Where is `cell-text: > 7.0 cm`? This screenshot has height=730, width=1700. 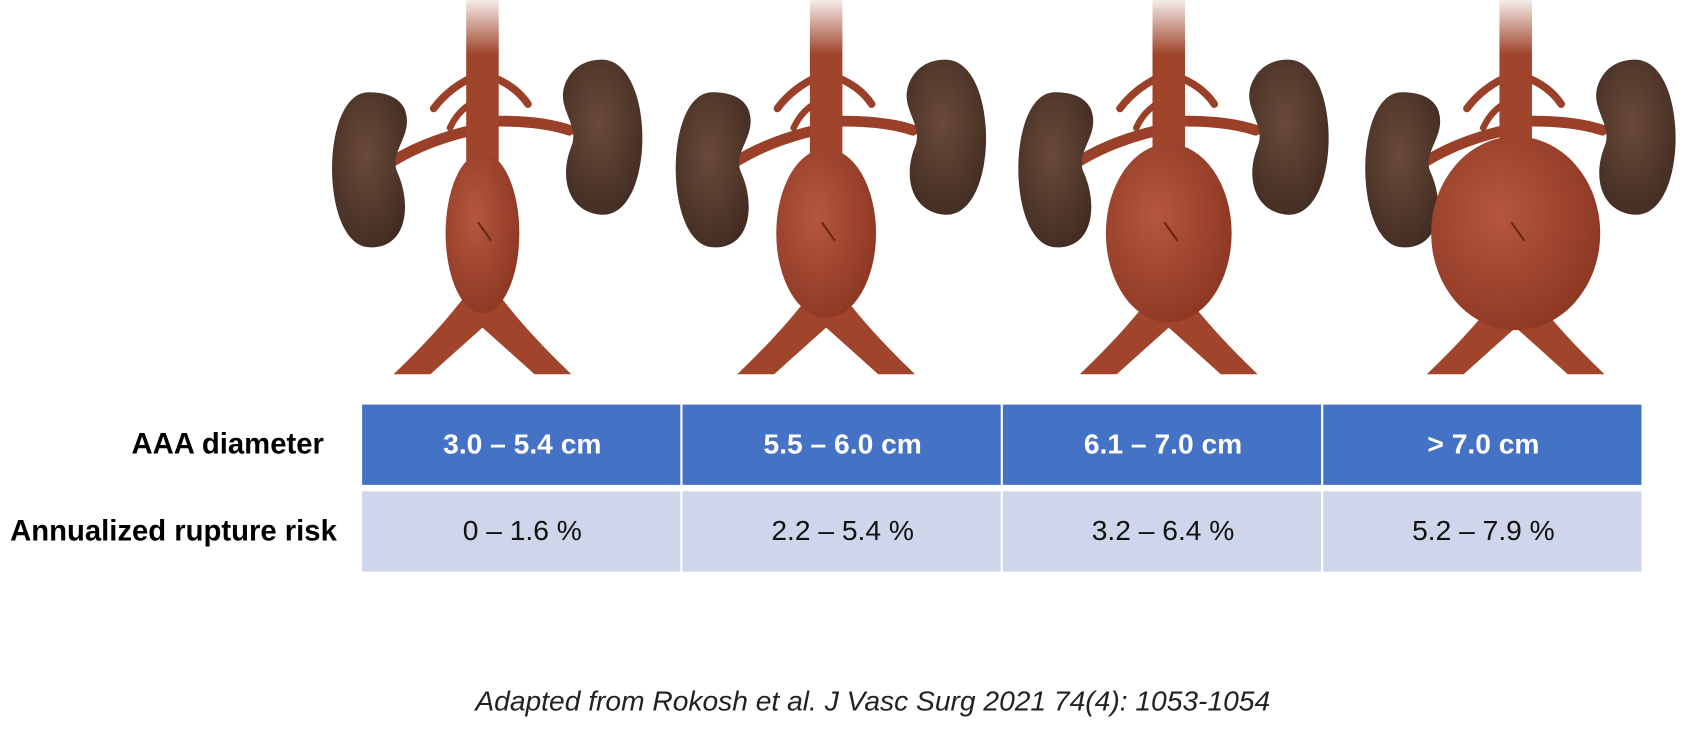 cell-text: > 7.0 cm is located at coordinates (1483, 443).